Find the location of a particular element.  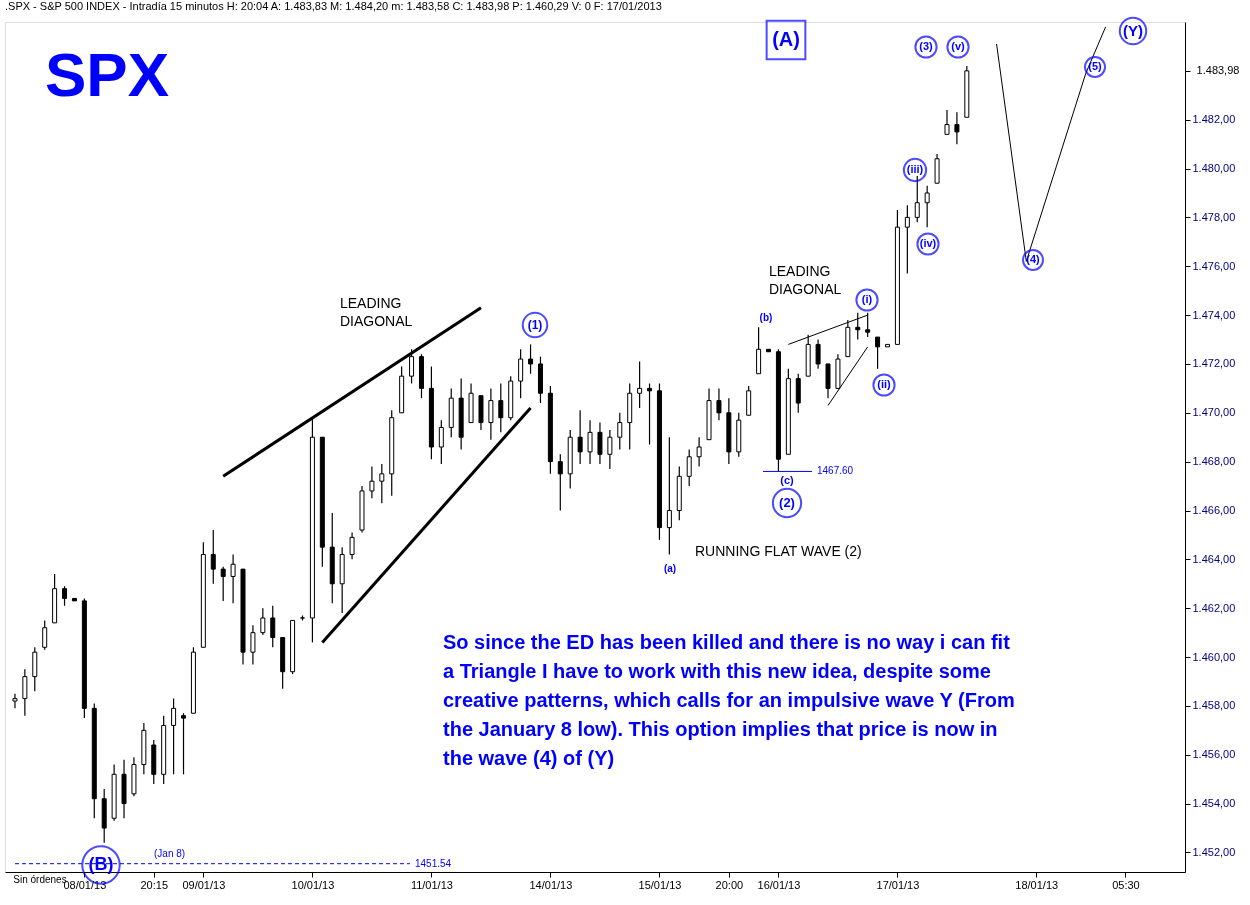

annotation: (B) is located at coordinates (101, 864).